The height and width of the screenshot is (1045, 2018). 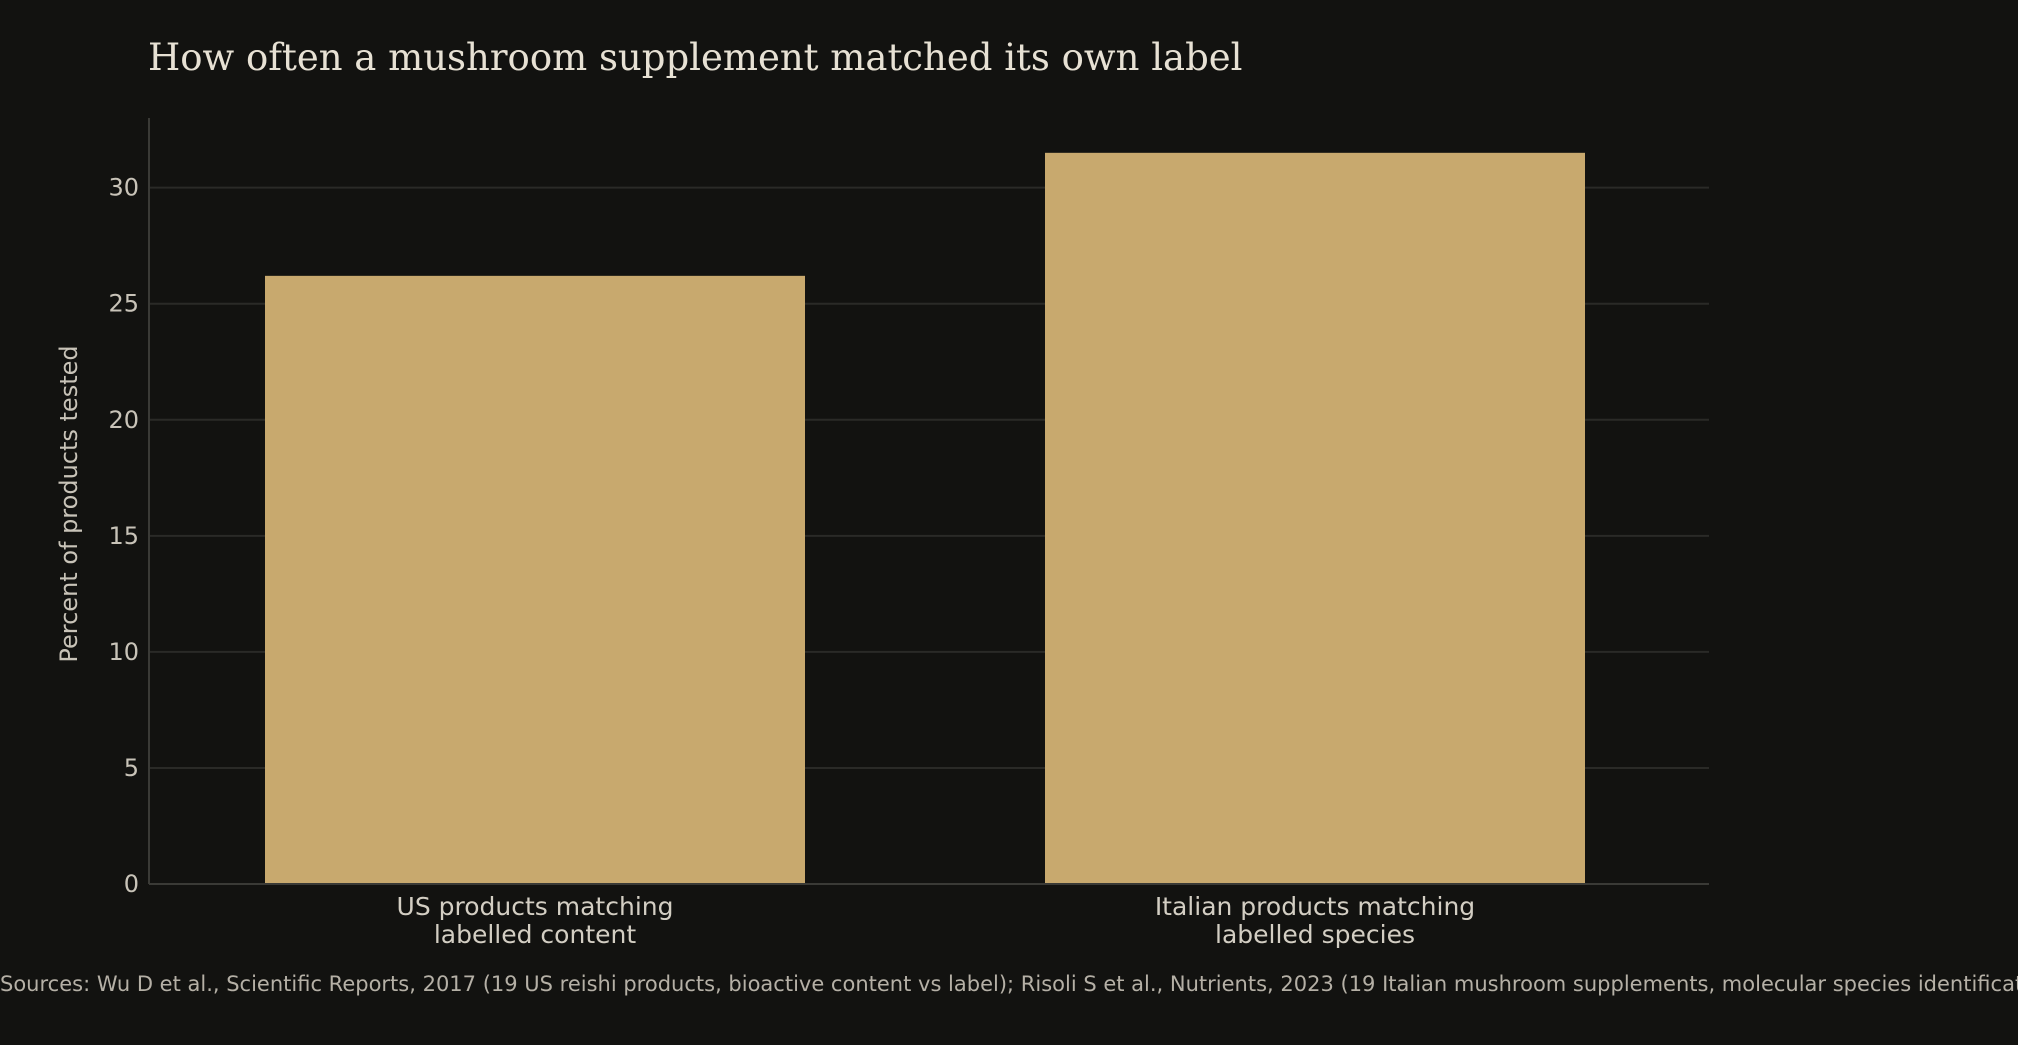 What do you see at coordinates (535, 920) in the screenshot?
I see `x-tick-label: US products matching labelled content` at bounding box center [535, 920].